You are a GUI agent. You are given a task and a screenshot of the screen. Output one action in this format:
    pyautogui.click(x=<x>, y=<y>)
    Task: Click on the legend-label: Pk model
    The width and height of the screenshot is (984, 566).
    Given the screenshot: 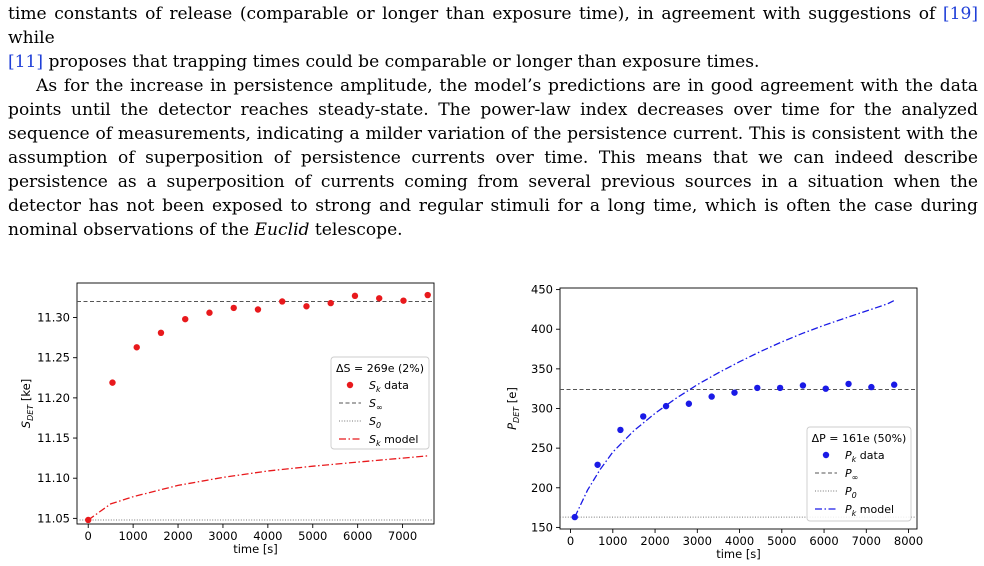 What is the action you would take?
    pyautogui.click(x=869, y=510)
    